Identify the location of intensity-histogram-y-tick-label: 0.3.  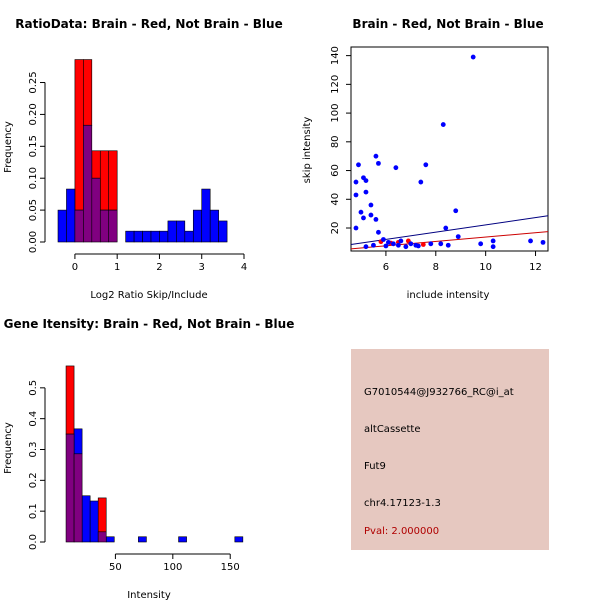
(33, 450).